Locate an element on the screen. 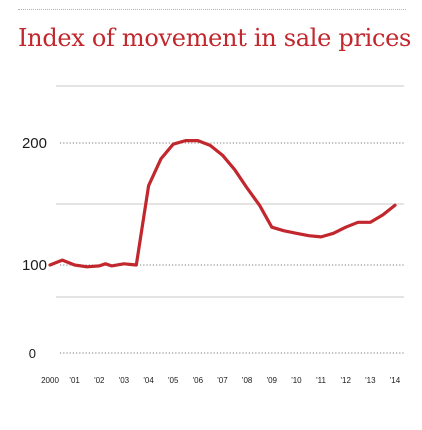  x-tick-label: '05 is located at coordinates (173, 380).